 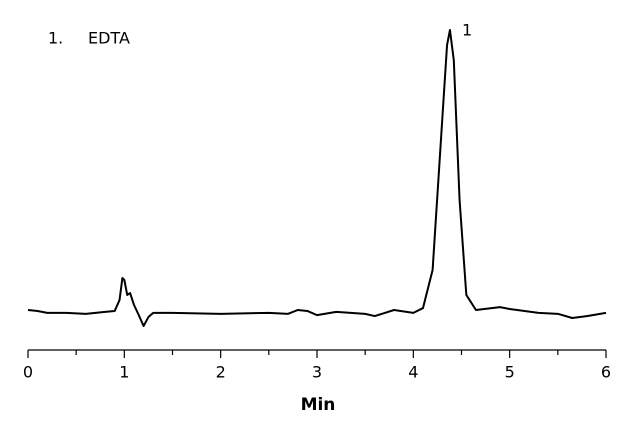 What do you see at coordinates (317, 372) in the screenshot?
I see `x-tick-label: 3` at bounding box center [317, 372].